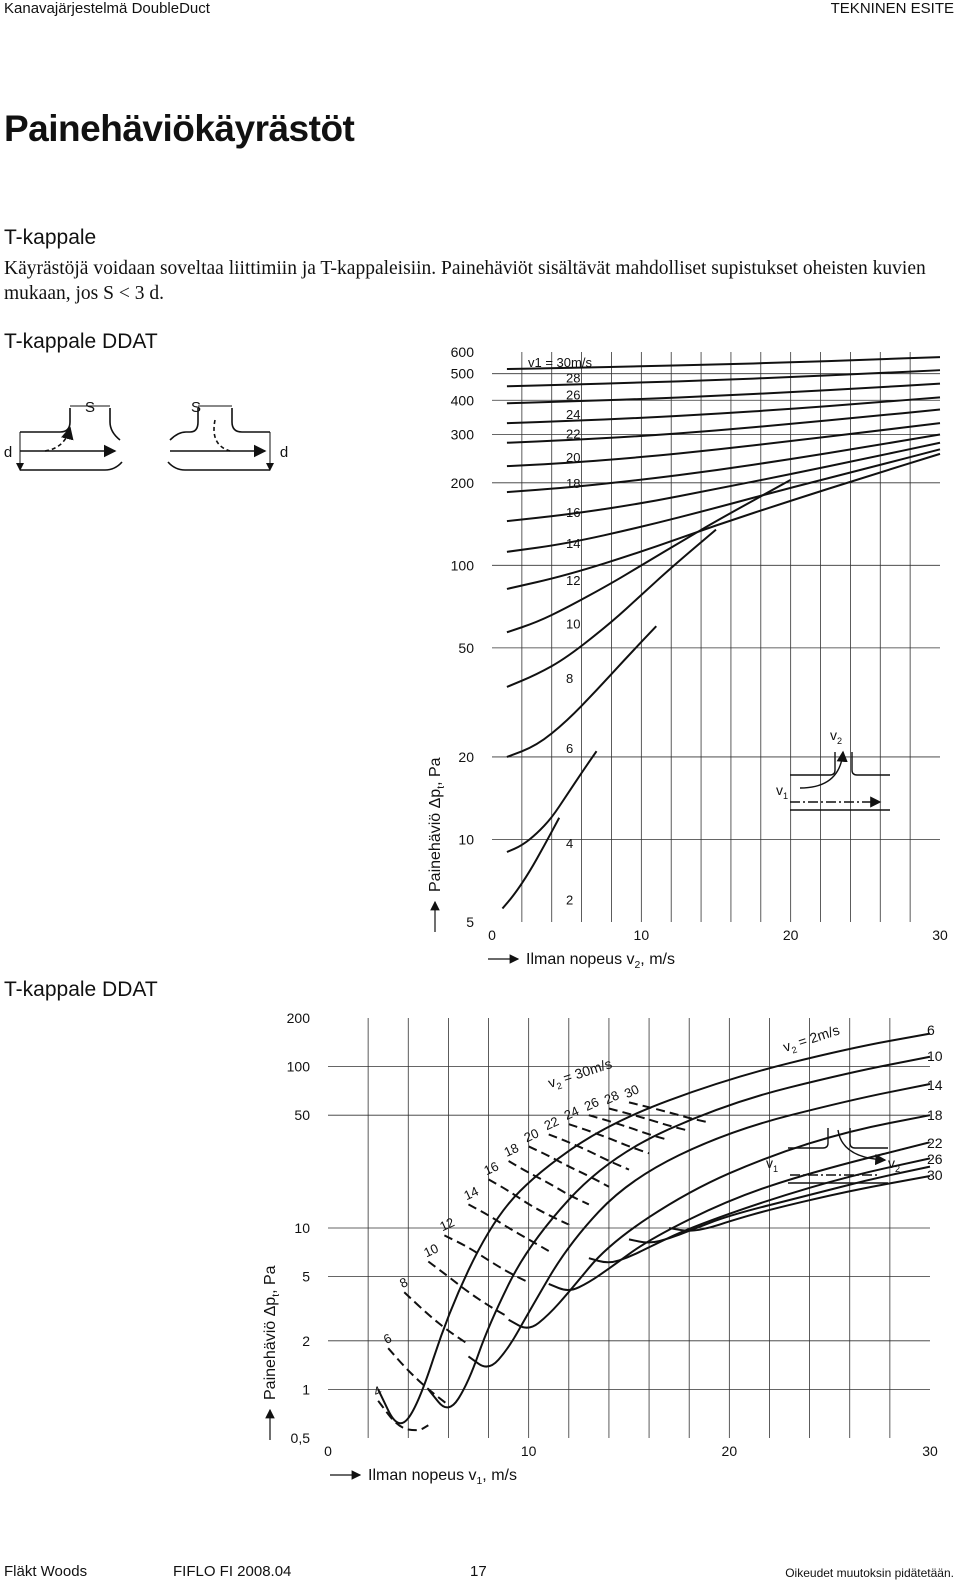  Describe the element at coordinates (299, 1067) in the screenshot. I see `chart2-ytick: 100` at that location.